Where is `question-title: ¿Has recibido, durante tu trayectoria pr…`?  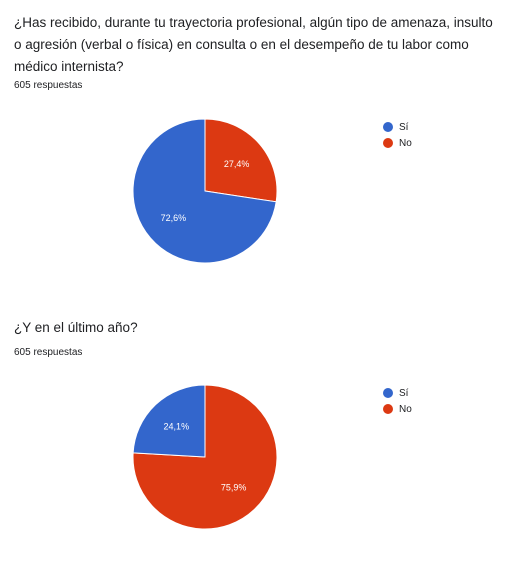
question-title: ¿Has recibido, durante tu trayectoria pr… is located at coordinates (253, 44).